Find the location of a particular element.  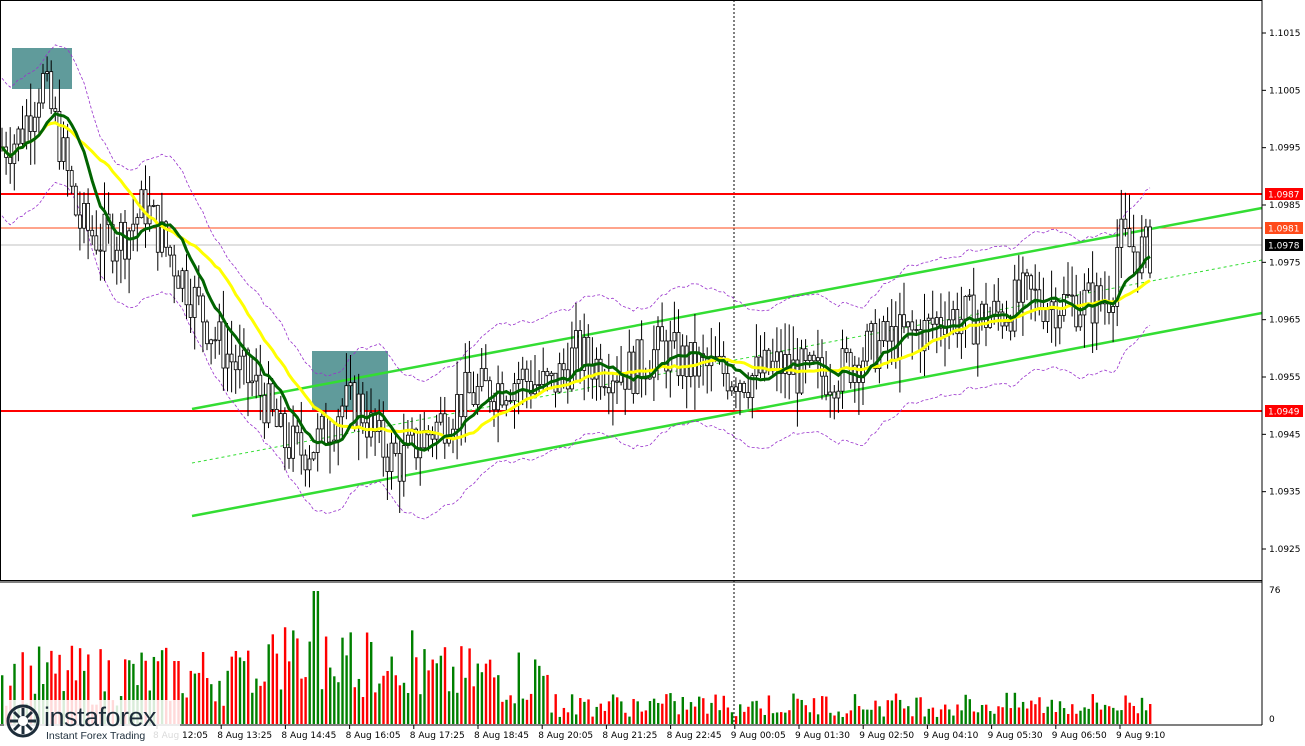

time-tick-label: 8 Aug 13:25 is located at coordinates (244, 736).